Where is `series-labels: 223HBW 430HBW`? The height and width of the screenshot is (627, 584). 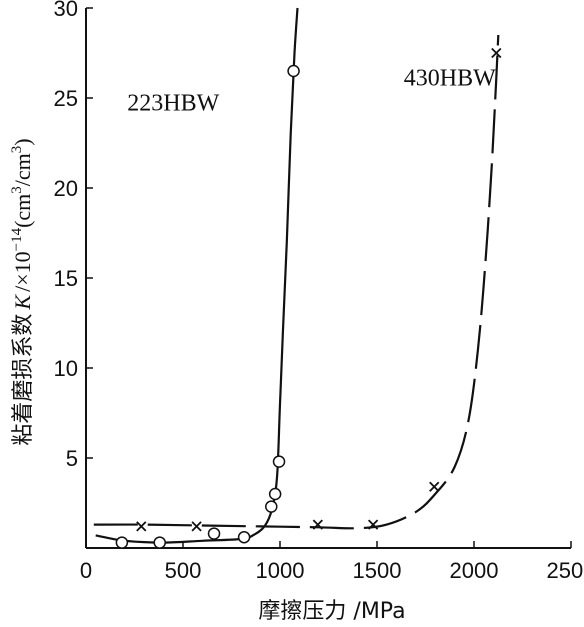
series-labels: 223HBW 430HBW is located at coordinates (311, 90).